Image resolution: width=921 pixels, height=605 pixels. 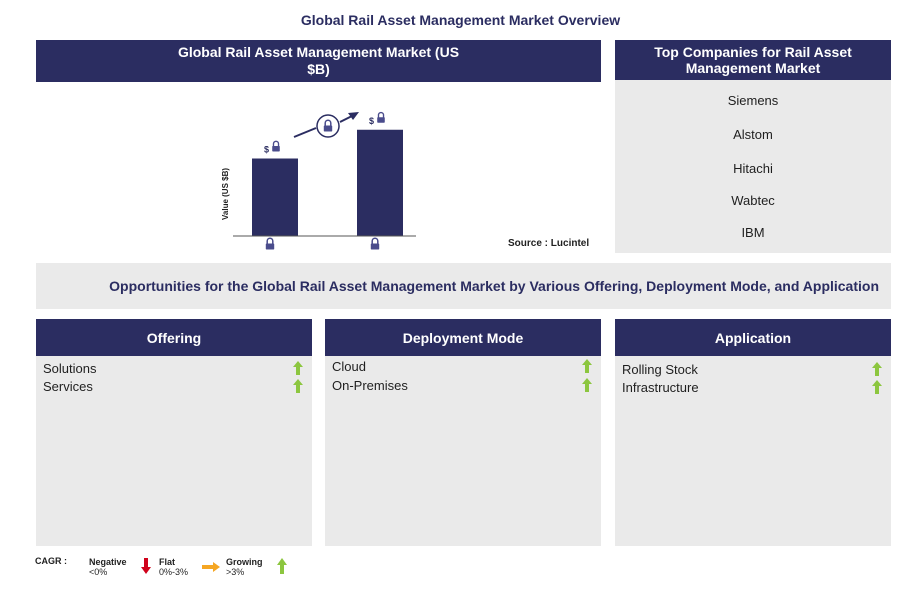 What do you see at coordinates (753, 200) in the screenshot?
I see `company-item: Wabtec` at bounding box center [753, 200].